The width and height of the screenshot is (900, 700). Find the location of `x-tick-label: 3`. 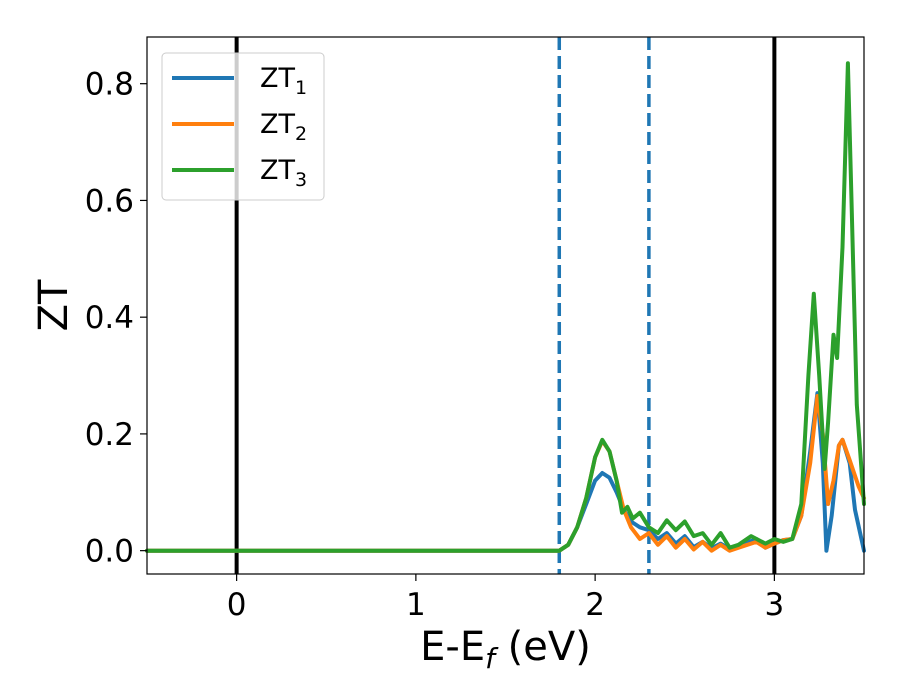

x-tick-label: 3 is located at coordinates (775, 605).